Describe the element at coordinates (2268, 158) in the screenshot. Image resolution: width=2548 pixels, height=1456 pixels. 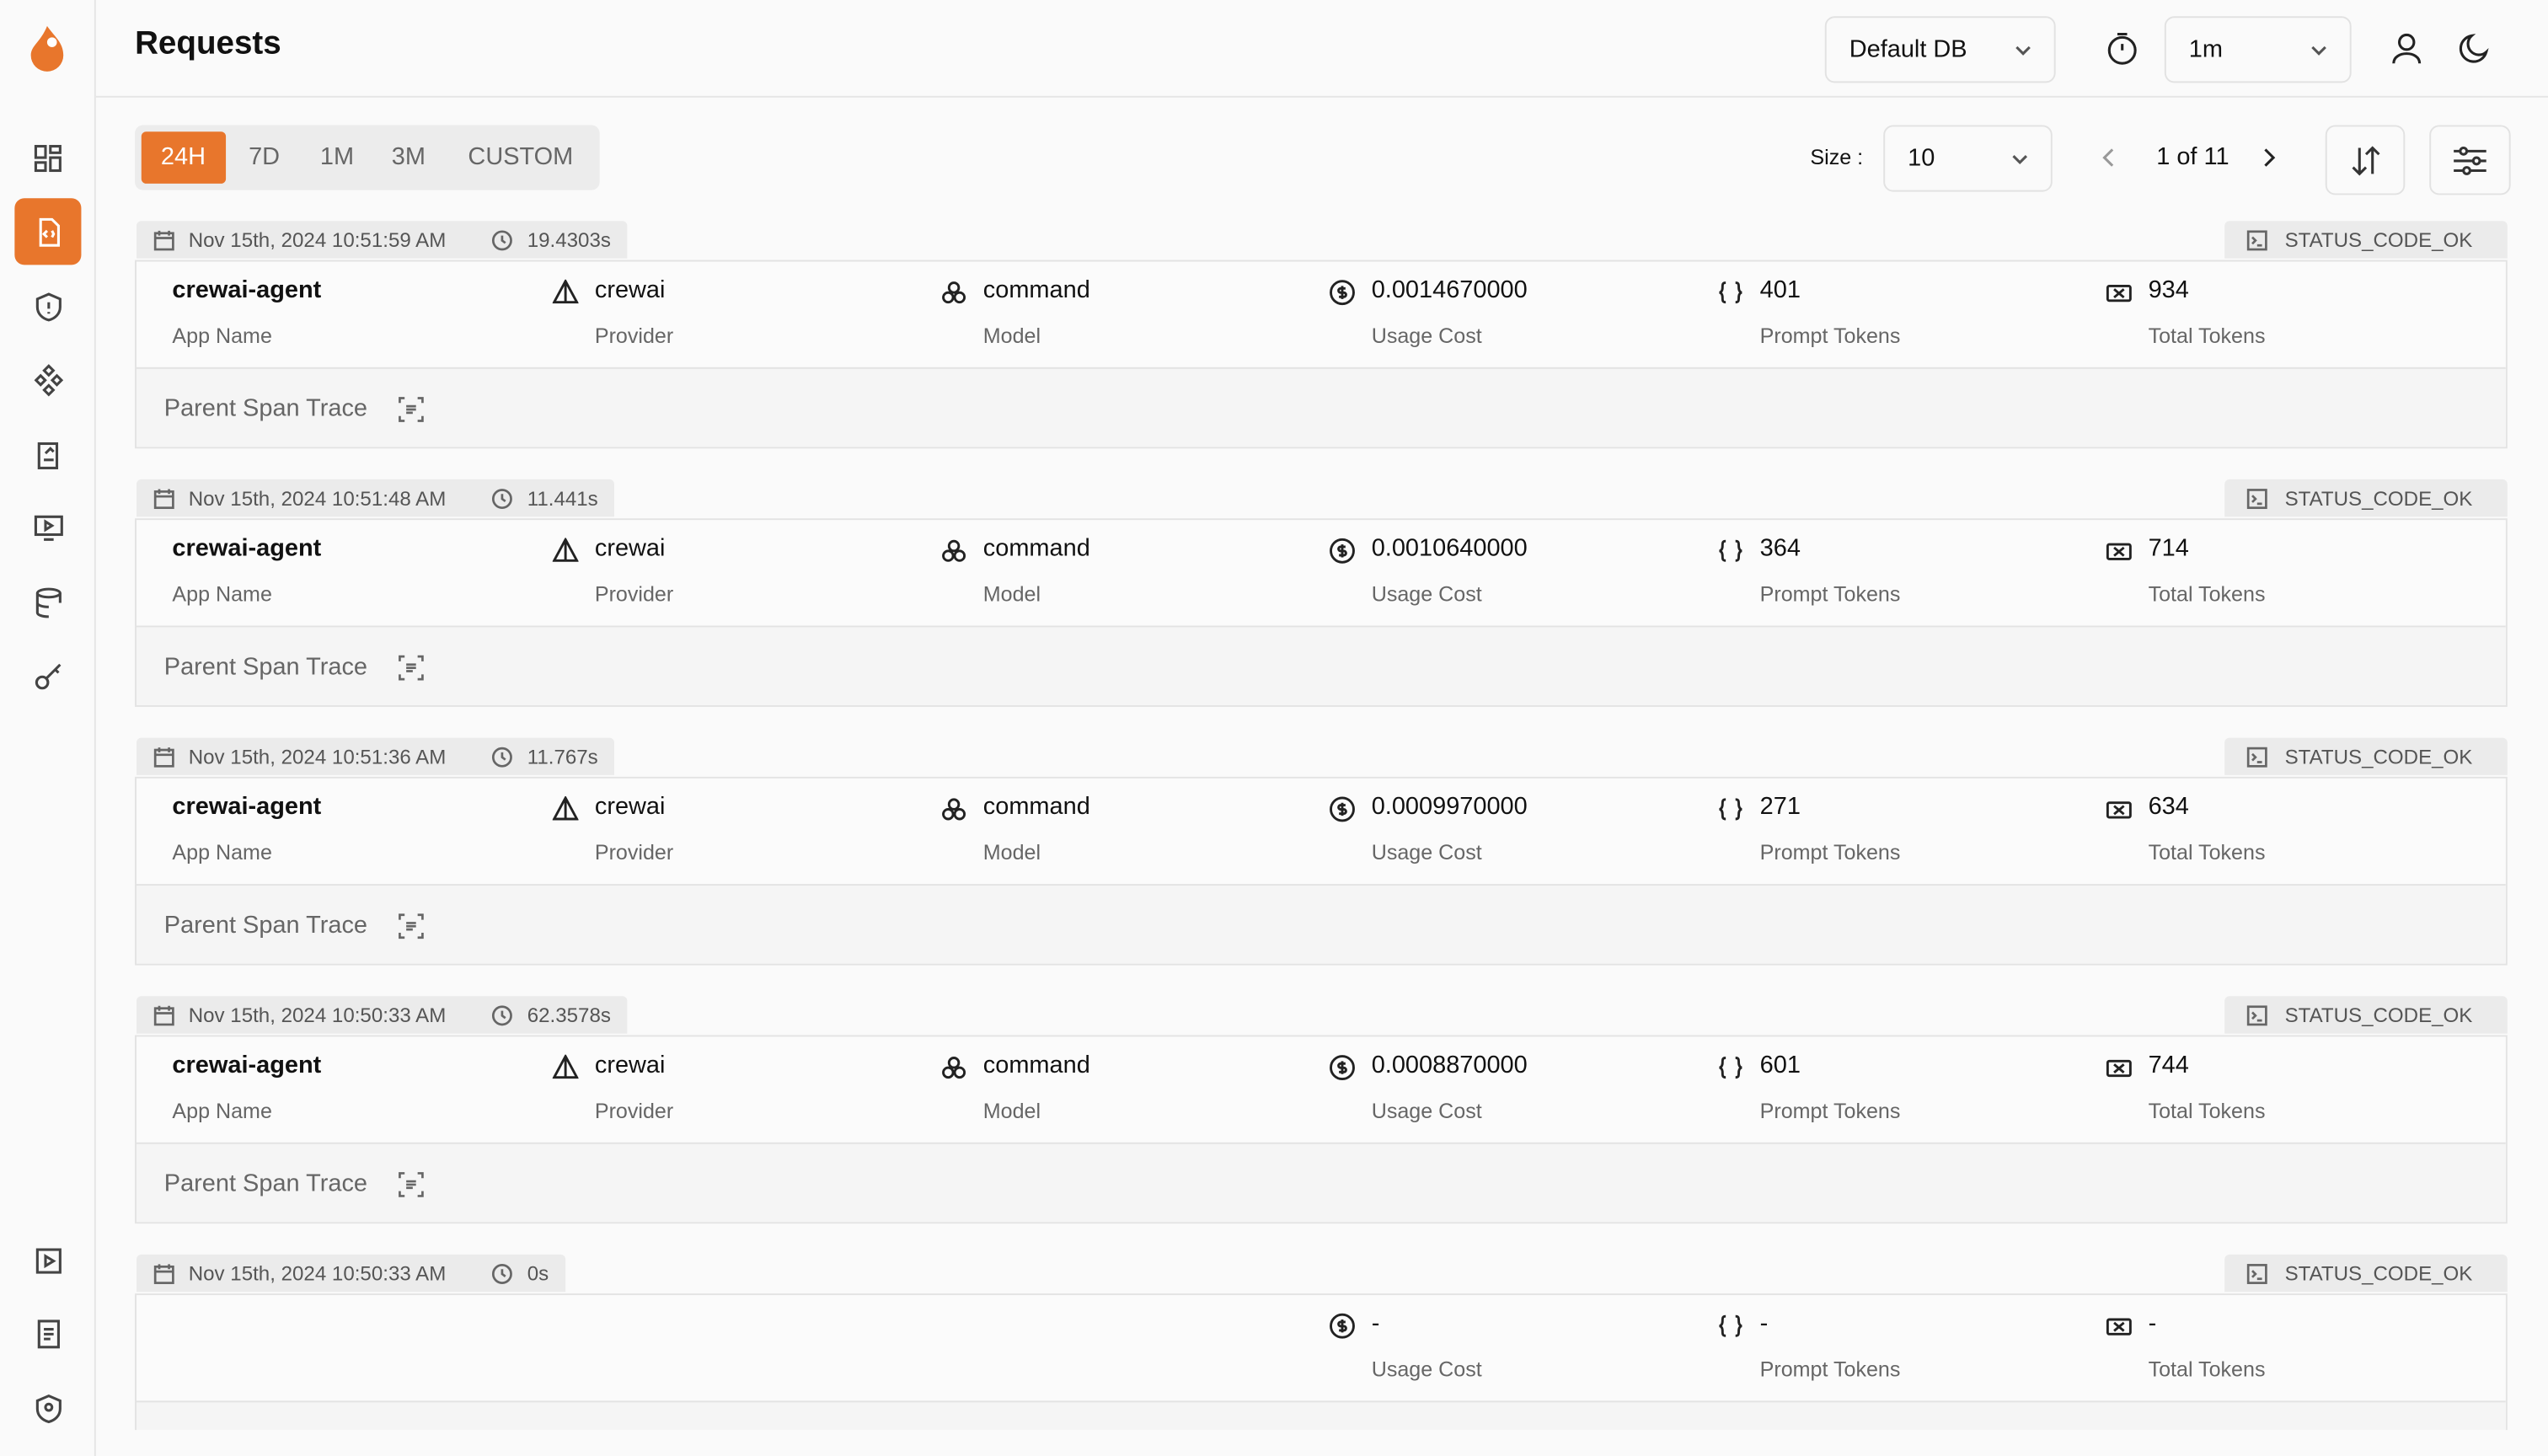
I see `next-page` at that location.